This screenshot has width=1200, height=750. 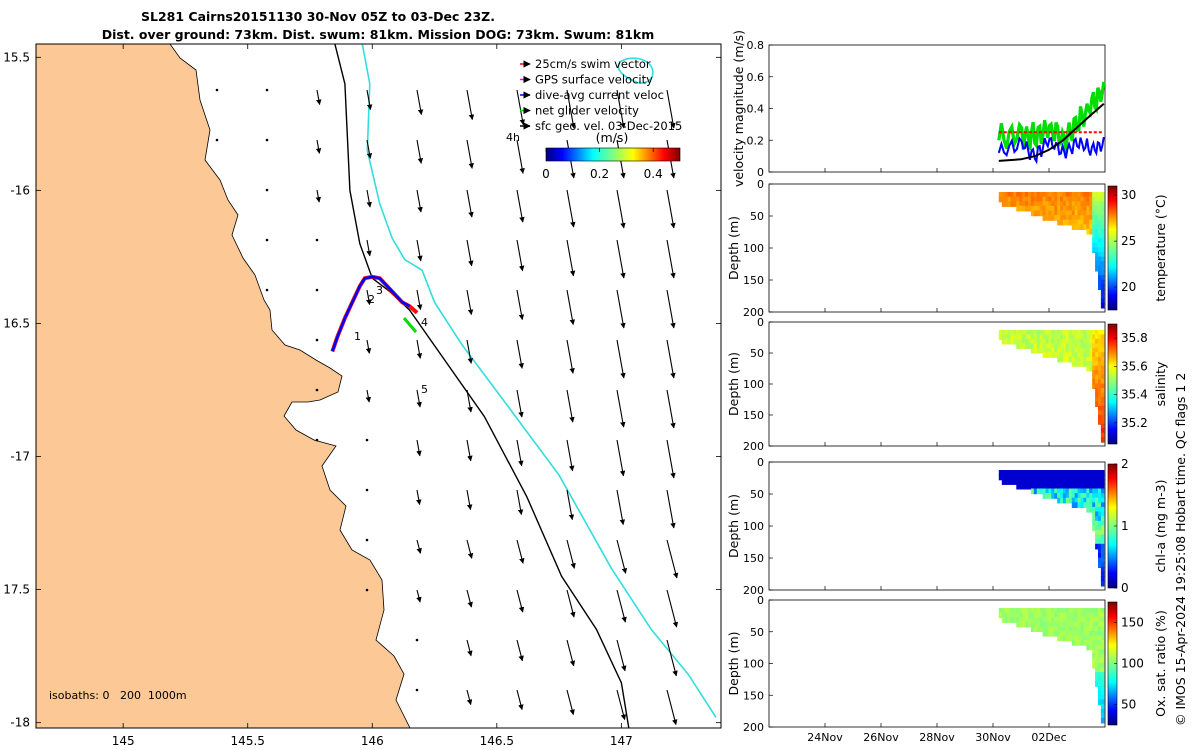 I want to click on map-y-tick-label: -17, so click(x=20, y=457).